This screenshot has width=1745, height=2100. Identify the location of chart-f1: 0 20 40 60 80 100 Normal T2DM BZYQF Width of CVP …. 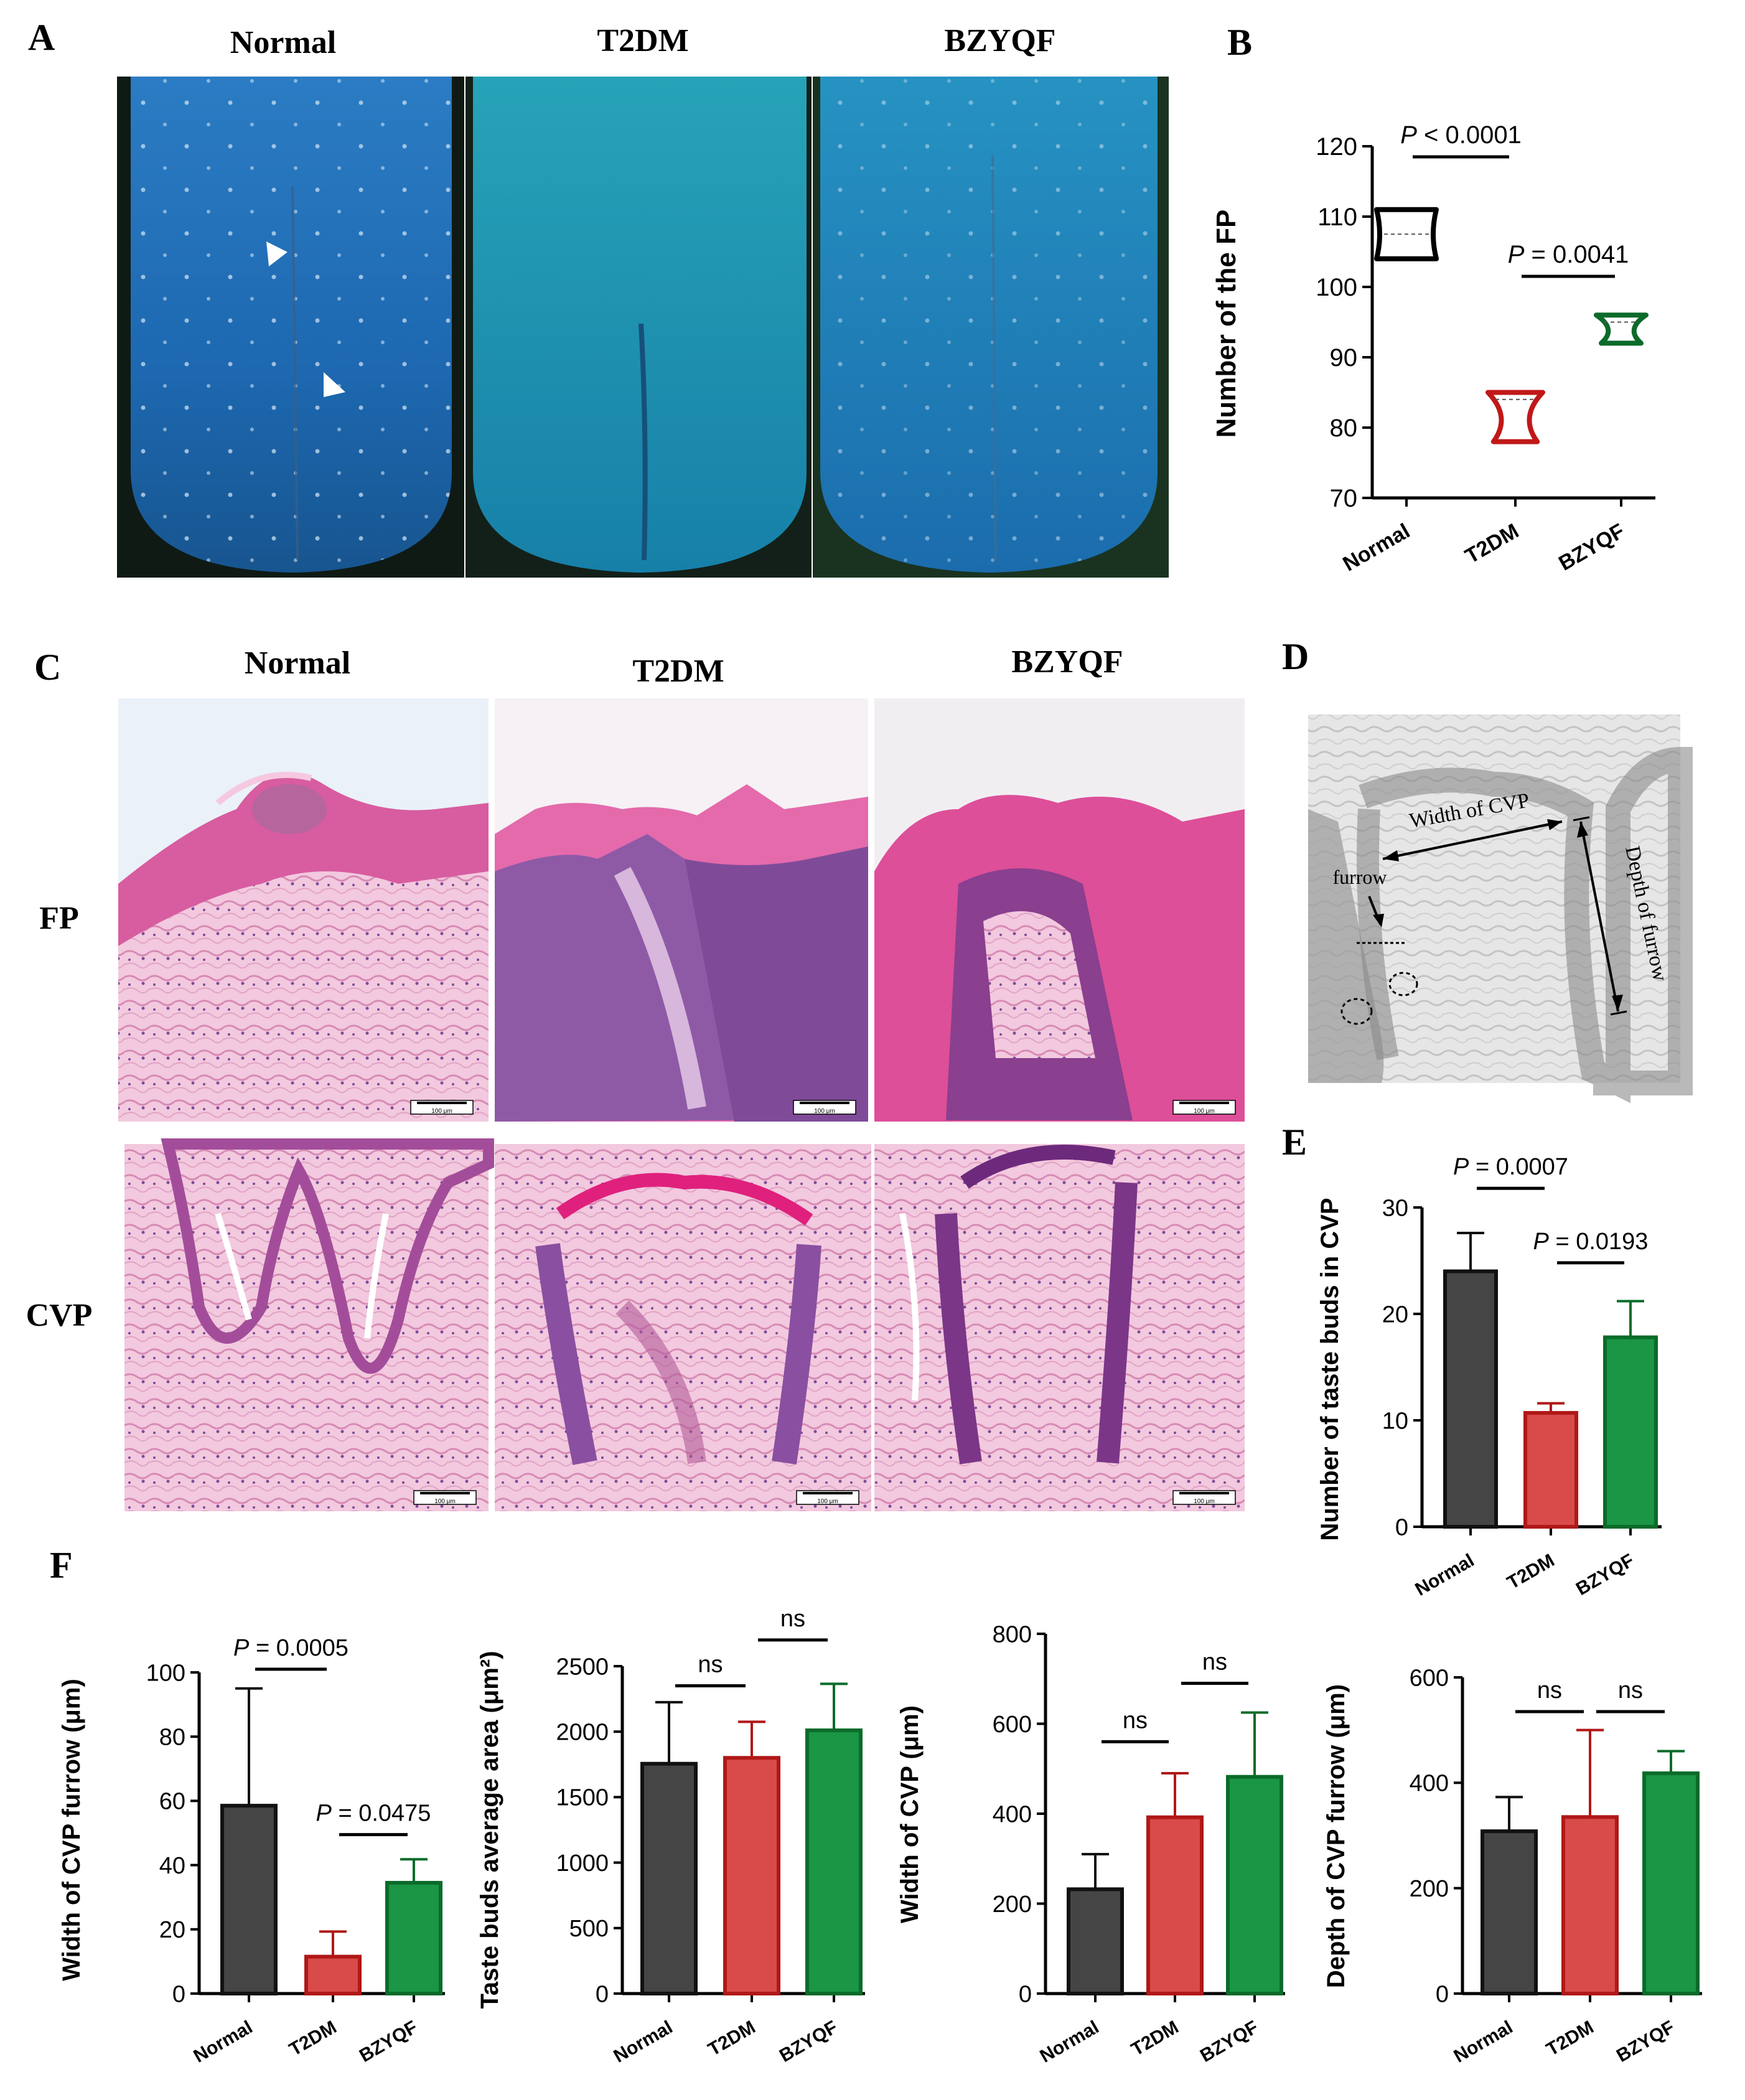
(251, 1851).